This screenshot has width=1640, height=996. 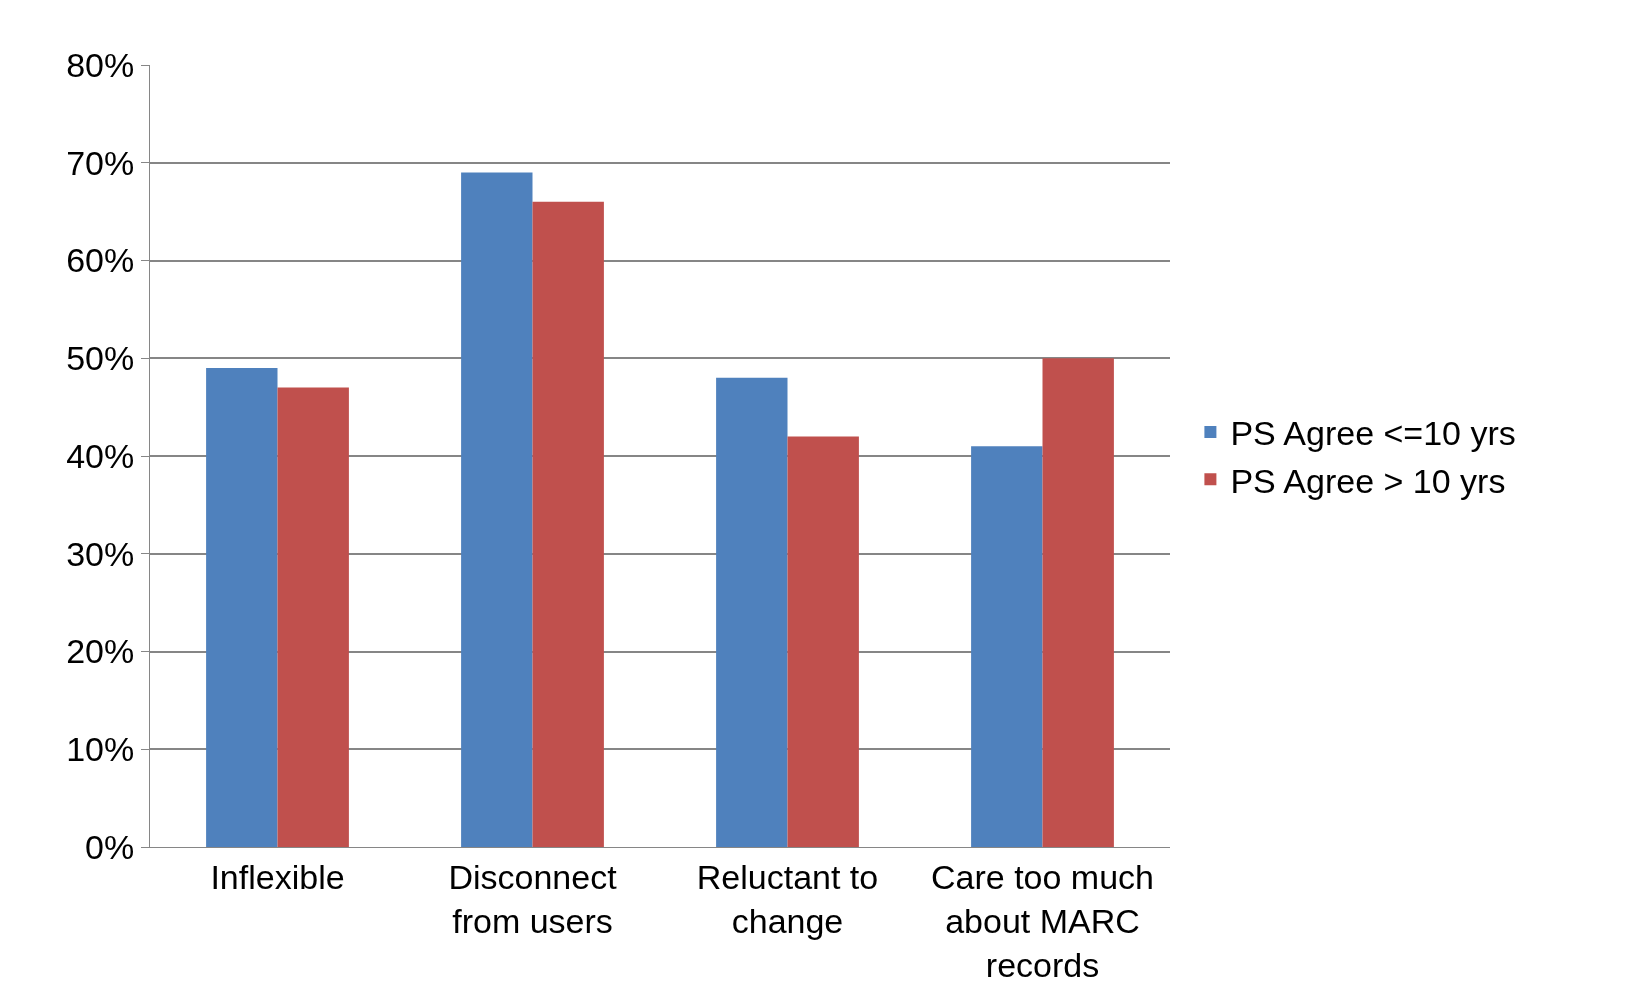 What do you see at coordinates (100, 749) in the screenshot?
I see `y-tick-label: 10%` at bounding box center [100, 749].